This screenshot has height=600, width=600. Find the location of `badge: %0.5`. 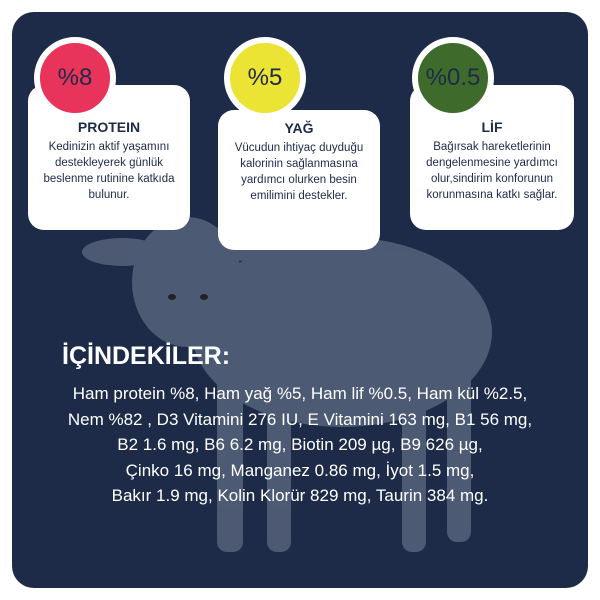

badge: %0.5 is located at coordinates (453, 78).